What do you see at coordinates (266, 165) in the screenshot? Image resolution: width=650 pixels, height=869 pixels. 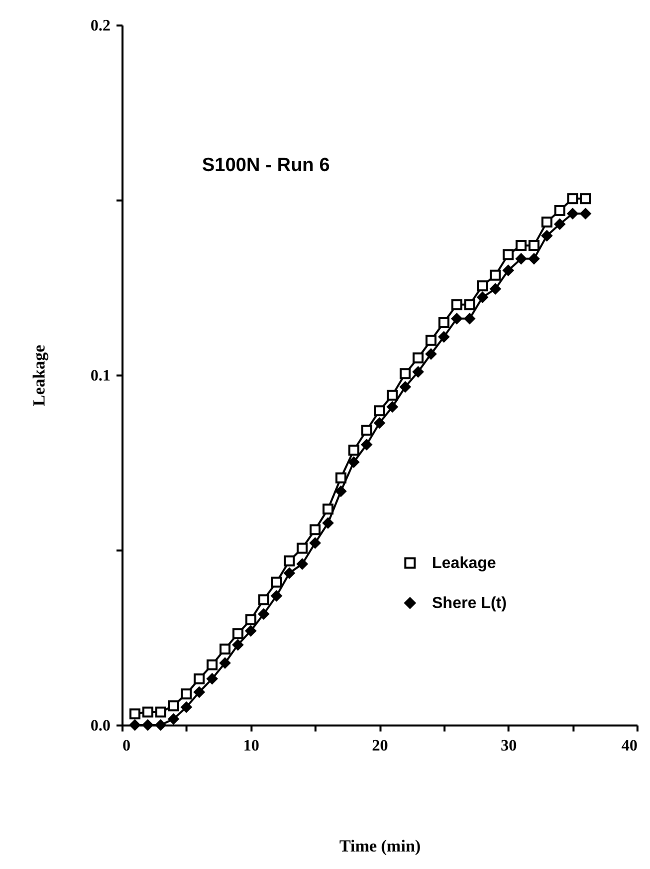 I see `text: S100N - Run 6` at bounding box center [266, 165].